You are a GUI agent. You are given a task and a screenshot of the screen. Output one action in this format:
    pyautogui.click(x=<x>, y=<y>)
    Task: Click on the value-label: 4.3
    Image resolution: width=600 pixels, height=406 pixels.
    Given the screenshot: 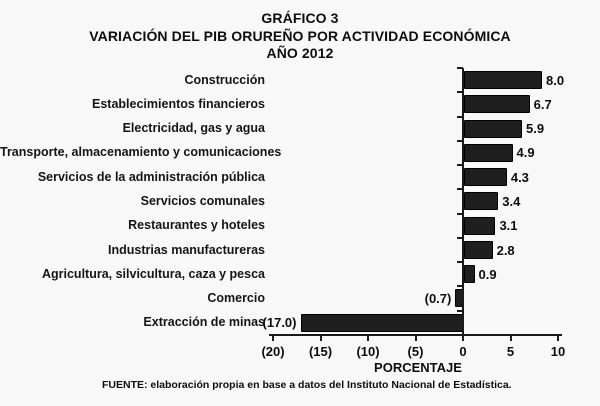 What is the action you would take?
    pyautogui.click(x=519, y=177)
    